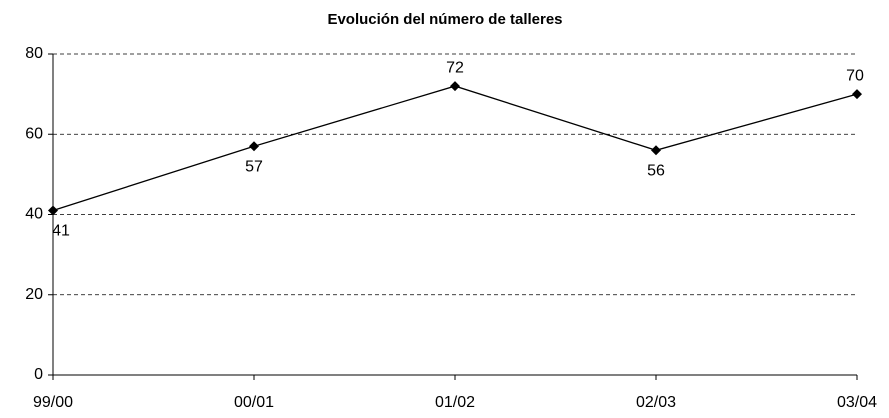 The height and width of the screenshot is (418, 889). What do you see at coordinates (444, 19) in the screenshot?
I see `chart-title: Evolución del número de talleres` at bounding box center [444, 19].